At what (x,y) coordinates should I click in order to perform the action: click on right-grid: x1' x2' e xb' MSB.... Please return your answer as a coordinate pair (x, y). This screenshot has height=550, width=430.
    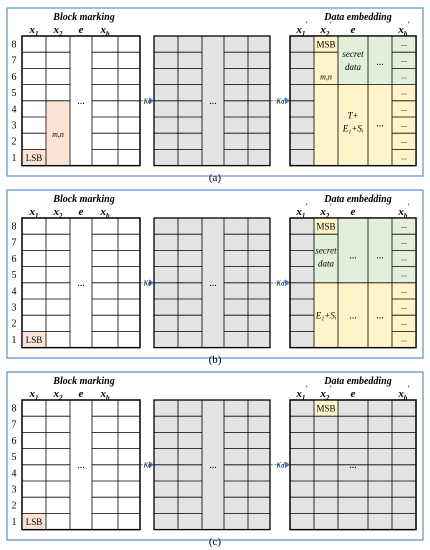
    Looking at the image, I should click on (353, 457).